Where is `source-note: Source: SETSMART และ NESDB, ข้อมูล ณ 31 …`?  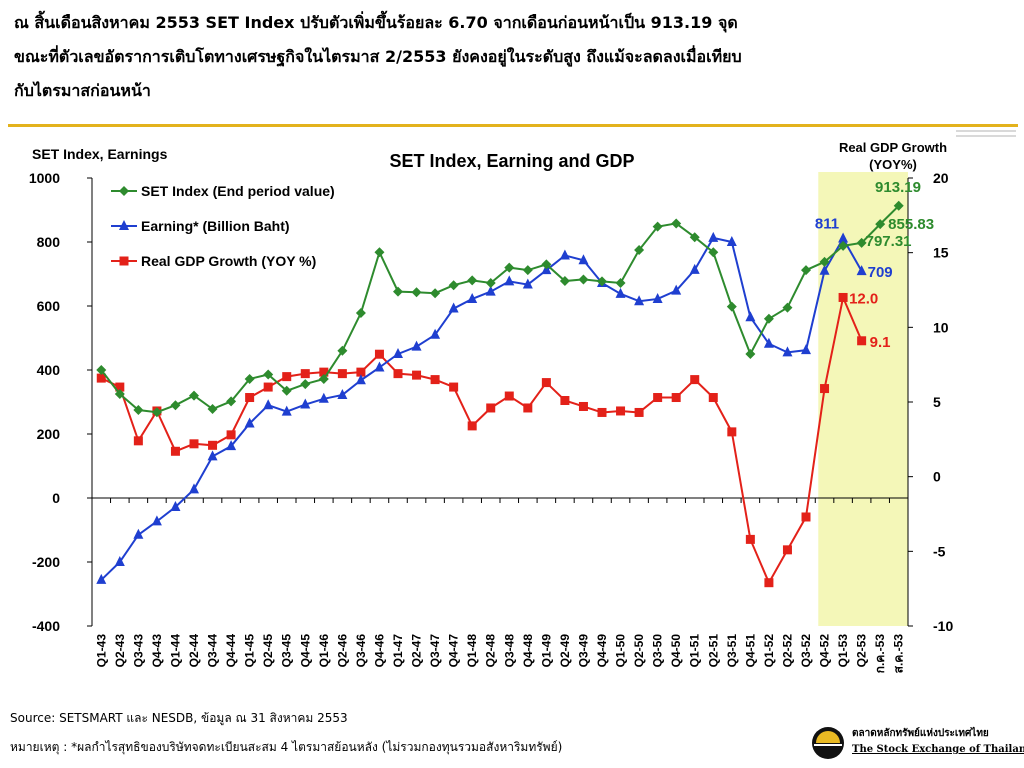
source-note: Source: SETSMART และ NESDB, ข้อมูล ณ 31 … is located at coordinates (179, 718).